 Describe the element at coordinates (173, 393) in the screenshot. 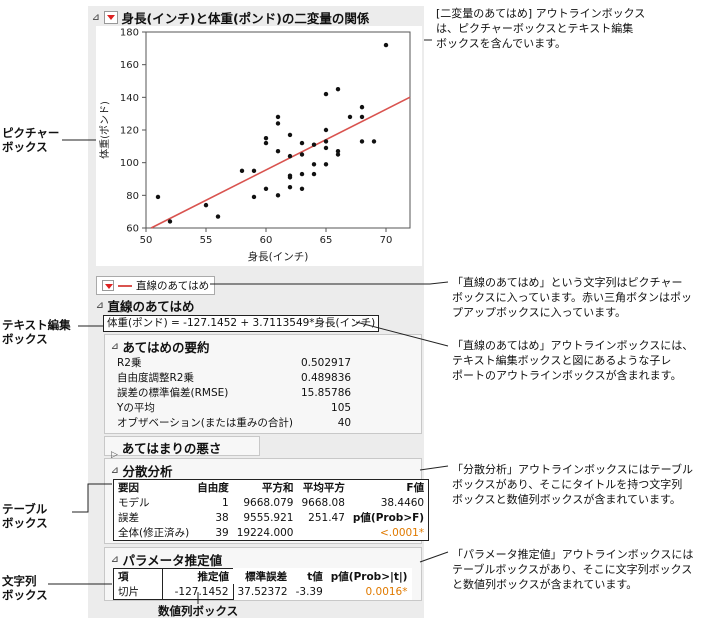

I see `summary-label: 誤差の標準偏差(RMSE)` at that location.